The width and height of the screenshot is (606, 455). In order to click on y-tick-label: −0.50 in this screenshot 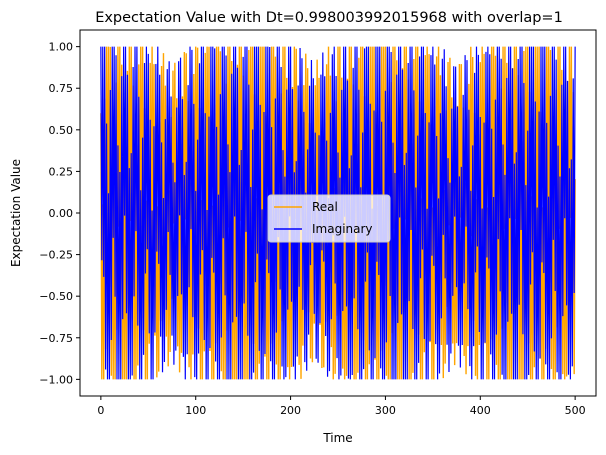, I will do `click(56, 296)`.